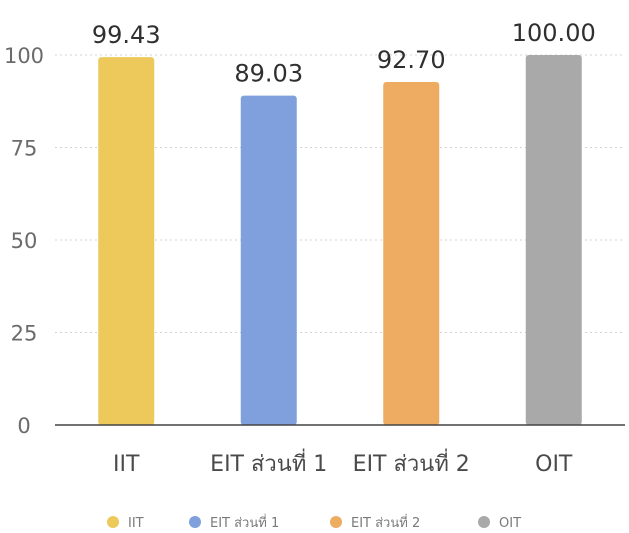 Image resolution: width=629 pixels, height=533 pixels. What do you see at coordinates (24, 334) in the screenshot?
I see `y-tick-label: 25` at bounding box center [24, 334].